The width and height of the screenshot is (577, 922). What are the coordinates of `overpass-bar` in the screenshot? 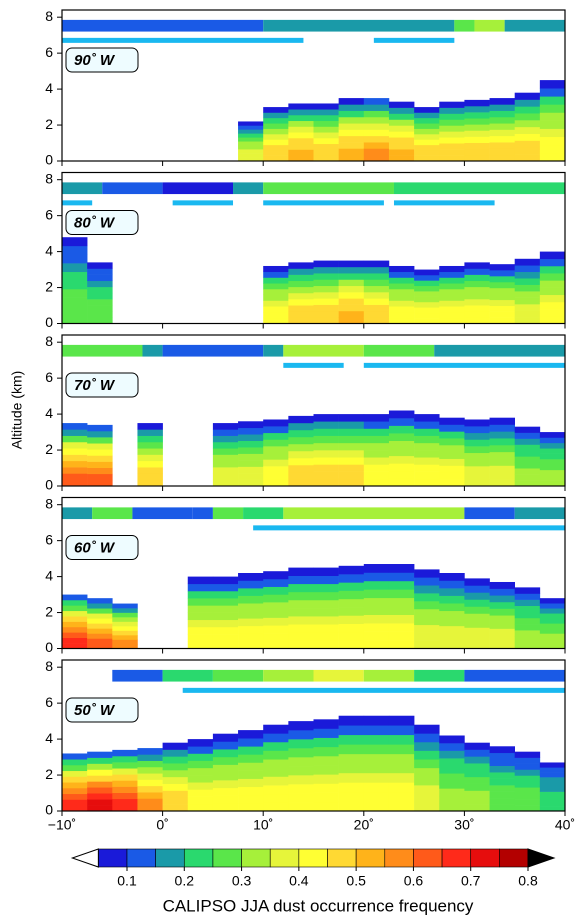 It's located at (414, 40).